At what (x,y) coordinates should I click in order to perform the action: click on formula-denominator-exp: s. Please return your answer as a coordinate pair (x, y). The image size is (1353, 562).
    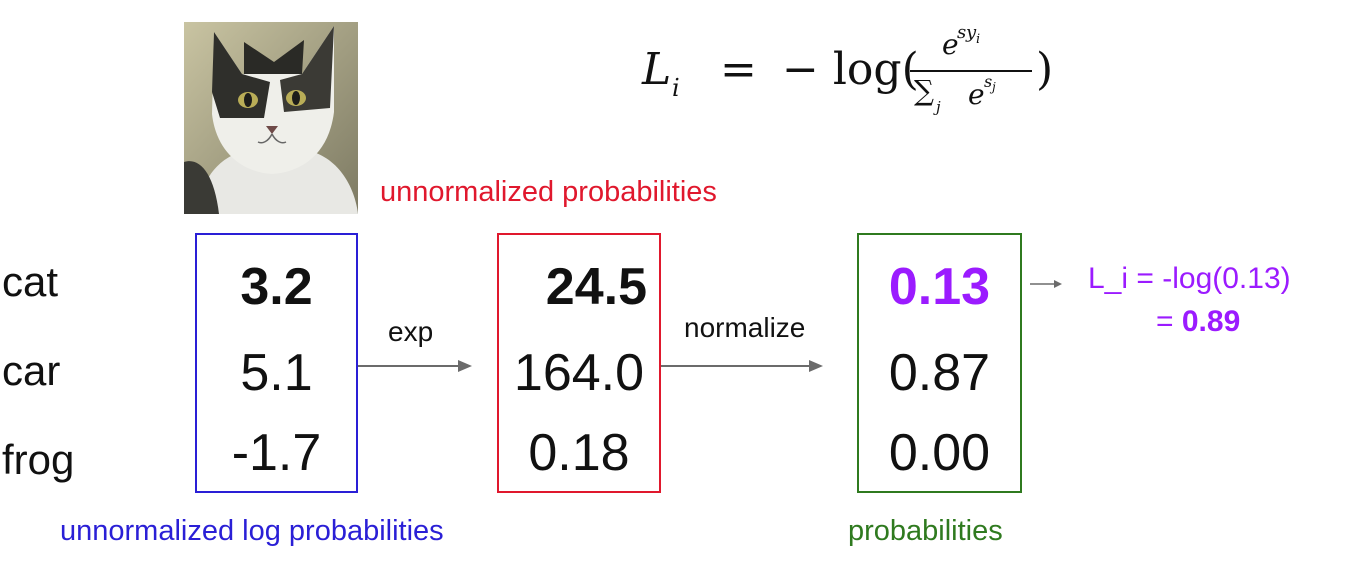
    Looking at the image, I should click on (988, 81).